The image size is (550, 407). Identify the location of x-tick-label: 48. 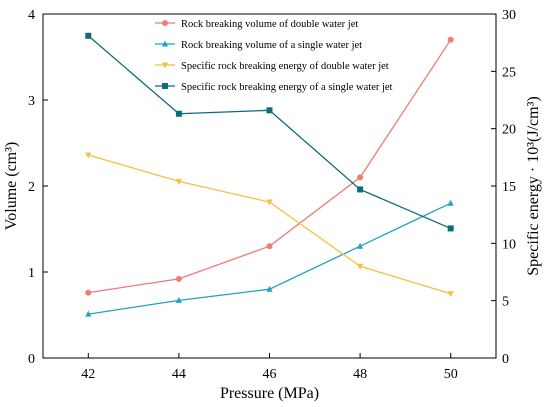
(360, 374).